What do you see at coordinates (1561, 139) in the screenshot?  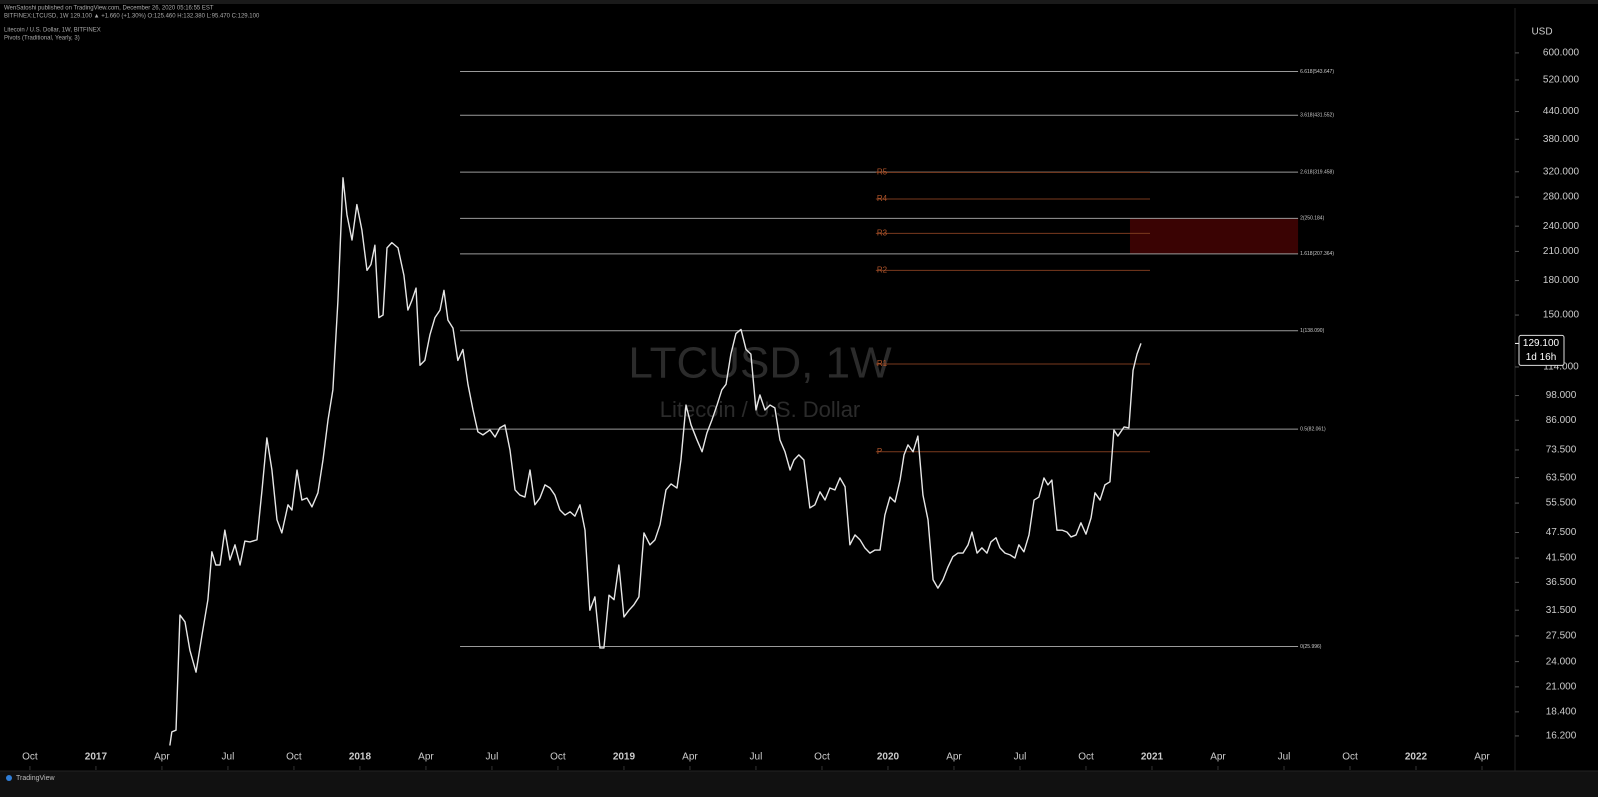 I see `y-tick-label: 380.000` at bounding box center [1561, 139].